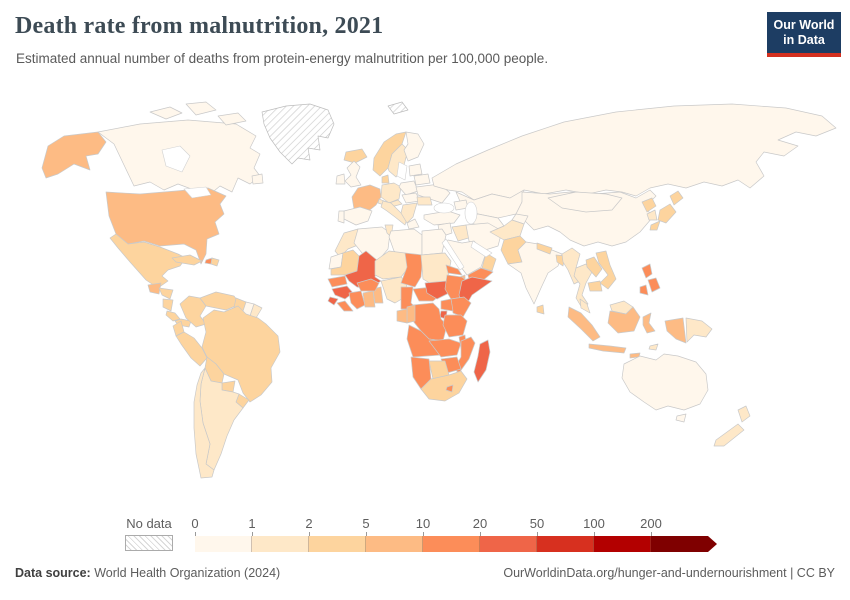 The height and width of the screenshot is (600, 850). I want to click on legend-no-data: No data, so click(149, 533).